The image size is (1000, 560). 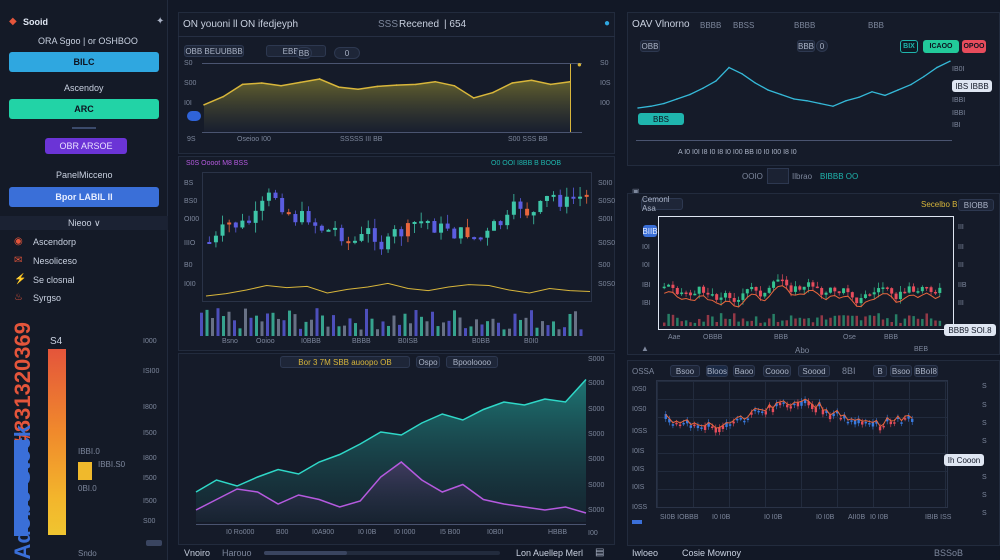 What do you see at coordinates (636, 191) in the screenshot?
I see `expand-icon: ▣` at bounding box center [636, 191].